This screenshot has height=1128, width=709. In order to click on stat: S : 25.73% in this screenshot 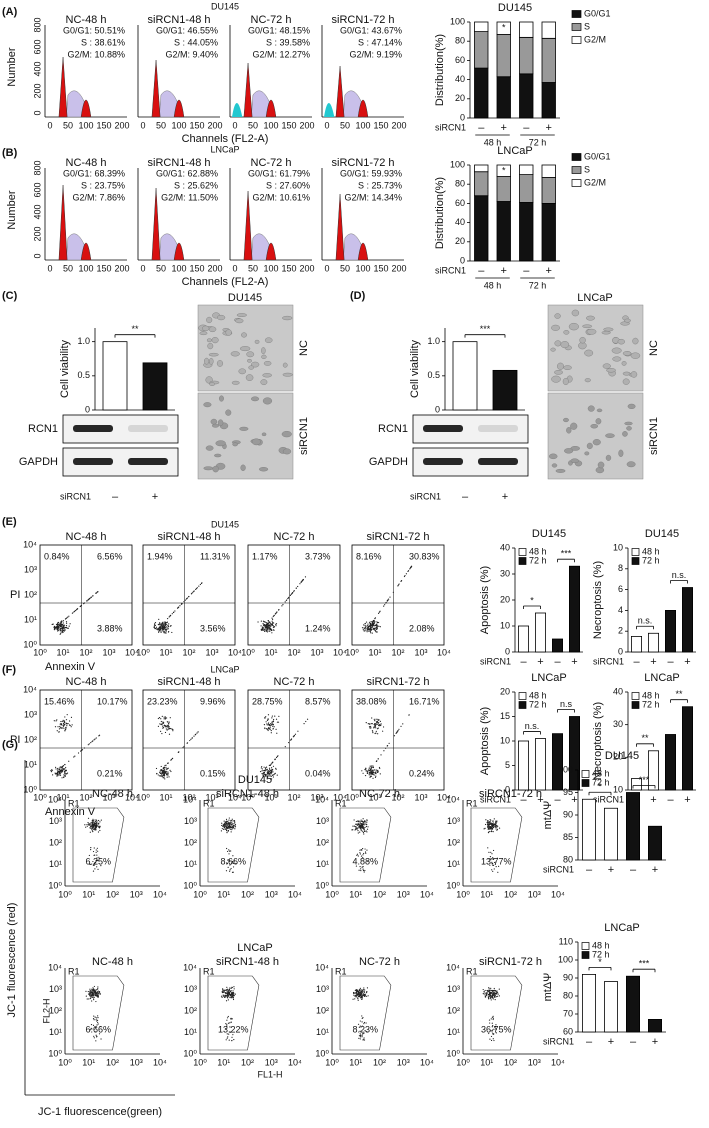, I will do `click(380, 185)`.